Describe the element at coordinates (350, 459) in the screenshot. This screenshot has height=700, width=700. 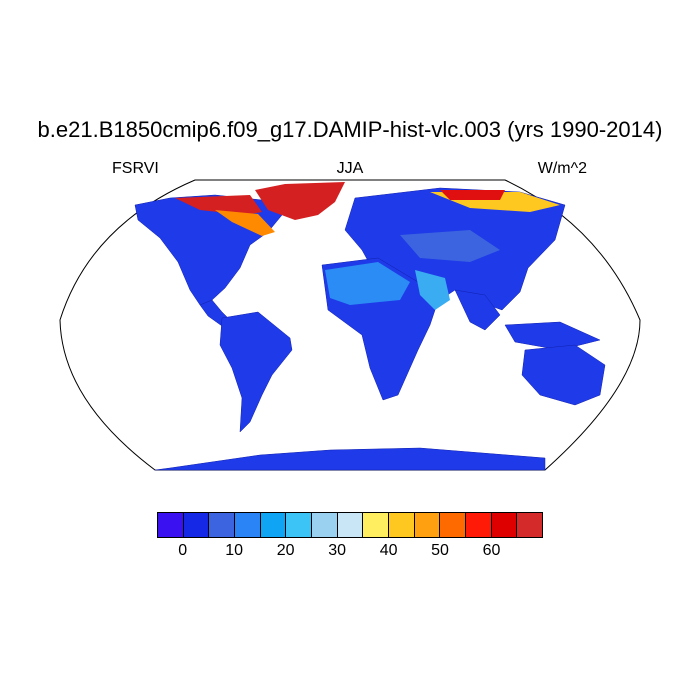
I see `antarctica` at that location.